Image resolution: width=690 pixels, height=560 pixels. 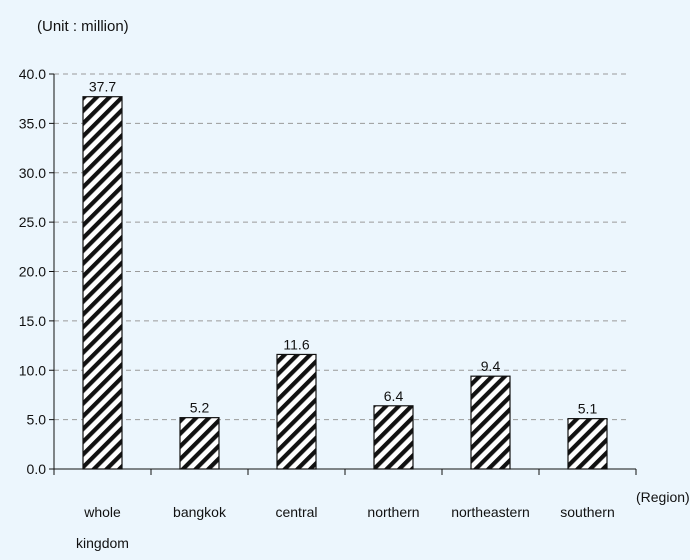 What do you see at coordinates (83, 26) in the screenshot?
I see `unit-label: (Unit : million)` at bounding box center [83, 26].